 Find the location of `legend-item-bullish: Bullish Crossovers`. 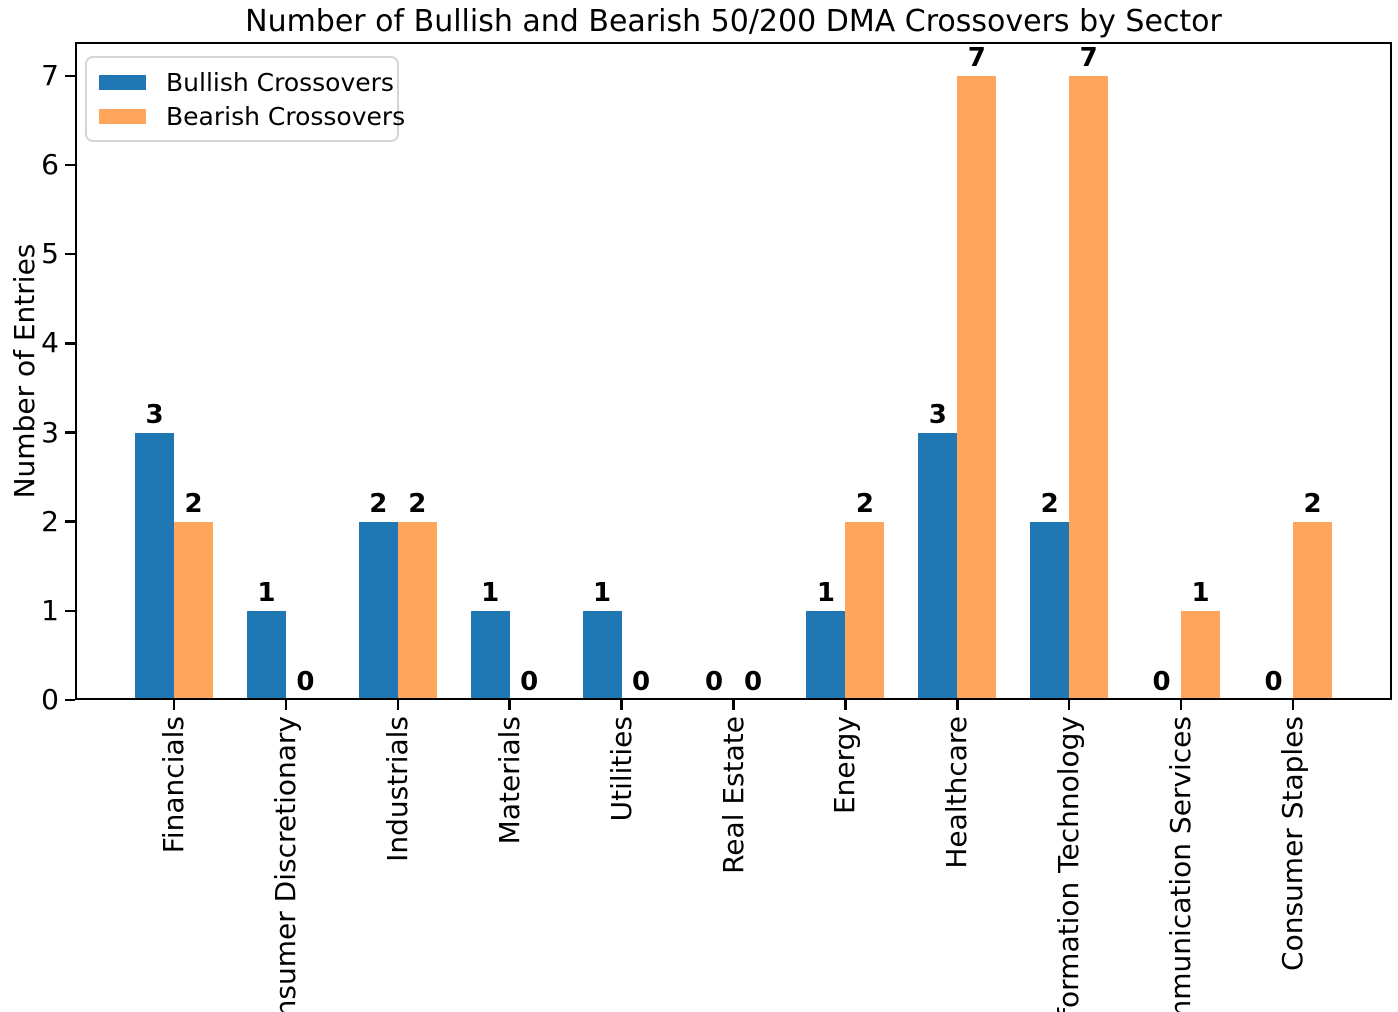

legend-item-bullish: Bullish Crossovers is located at coordinates (246, 82).